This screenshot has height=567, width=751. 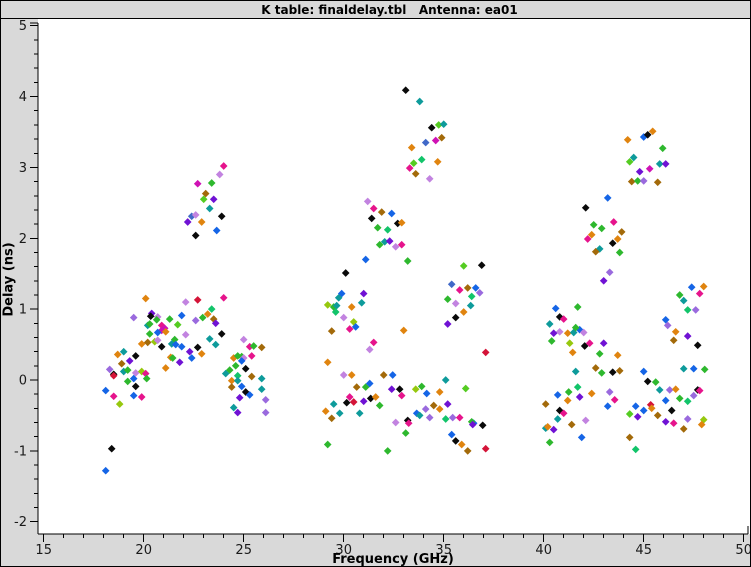 What do you see at coordinates (23, 381) in the screenshot?
I see `y-tick-label: 0` at bounding box center [23, 381].